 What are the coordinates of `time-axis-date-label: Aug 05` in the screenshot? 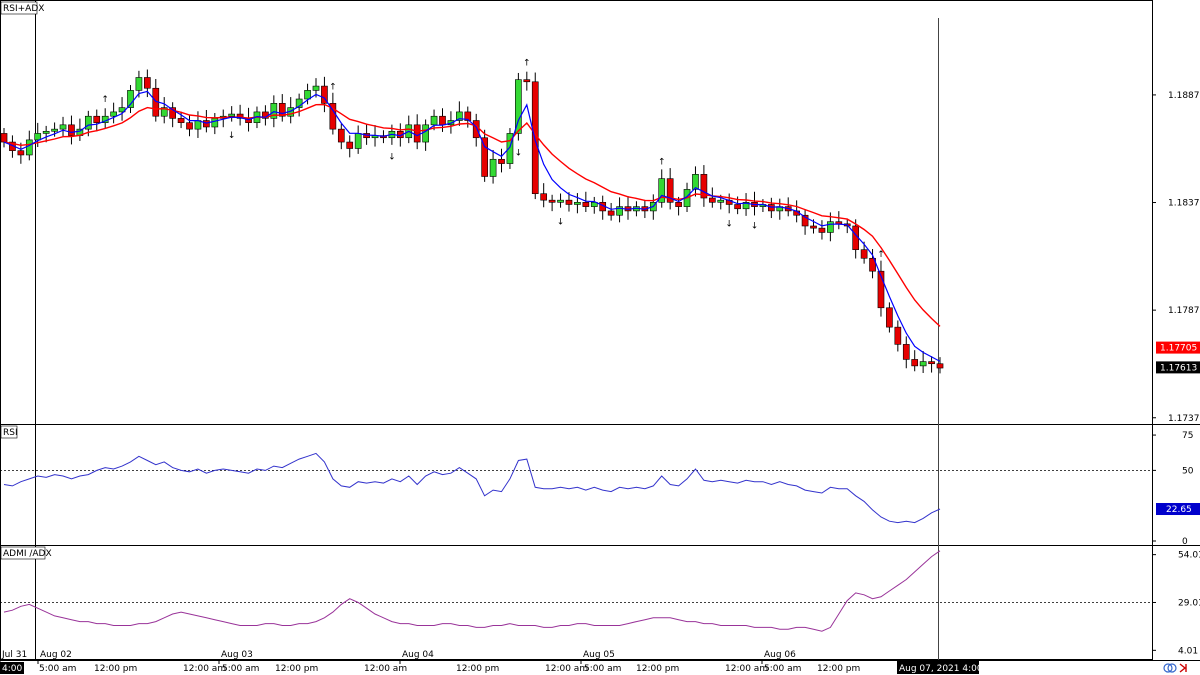 It's located at (599, 655).